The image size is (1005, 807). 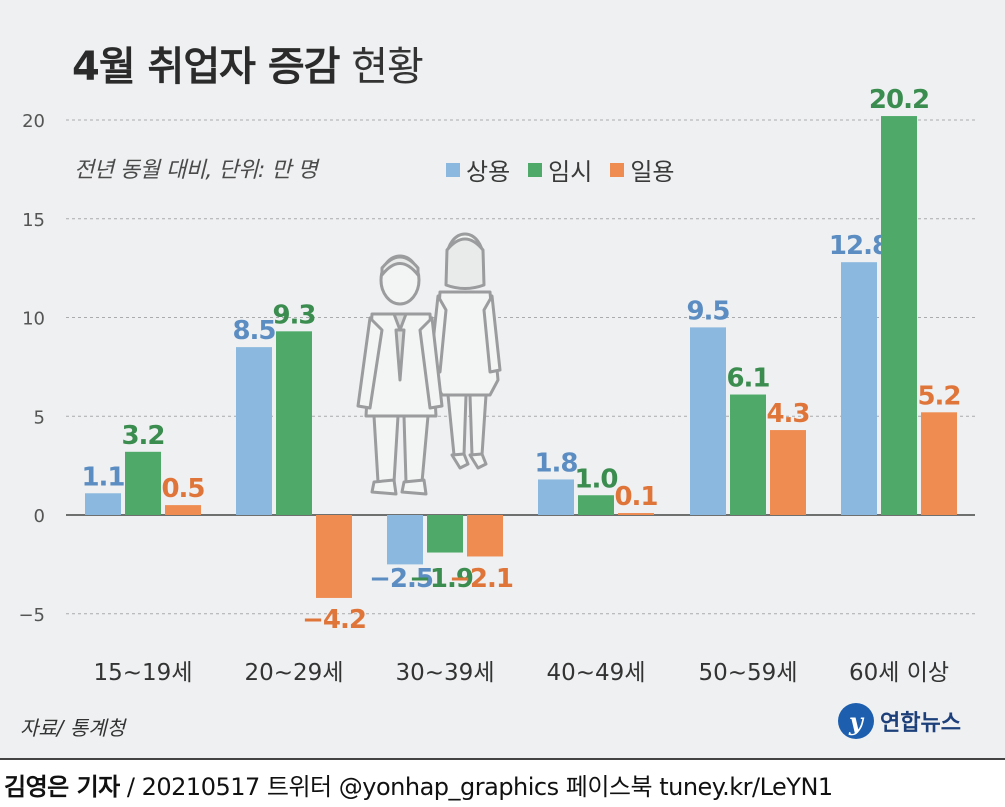 I want to click on bar-value-label: 20.2, so click(x=899, y=100).